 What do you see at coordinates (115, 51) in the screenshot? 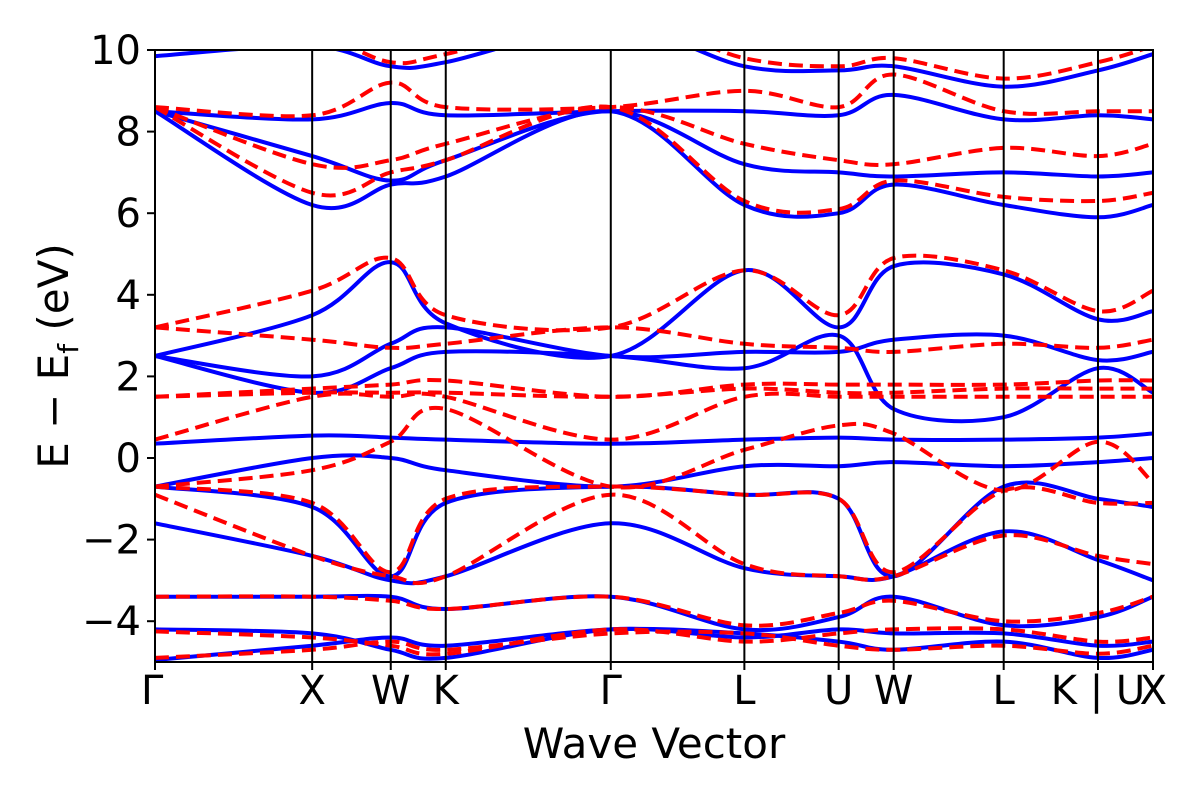
I see `y-tick-label: 10` at bounding box center [115, 51].